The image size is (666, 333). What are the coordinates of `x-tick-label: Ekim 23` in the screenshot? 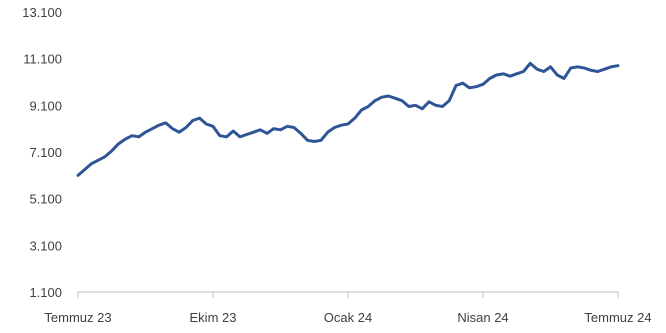 It's located at (213, 317).